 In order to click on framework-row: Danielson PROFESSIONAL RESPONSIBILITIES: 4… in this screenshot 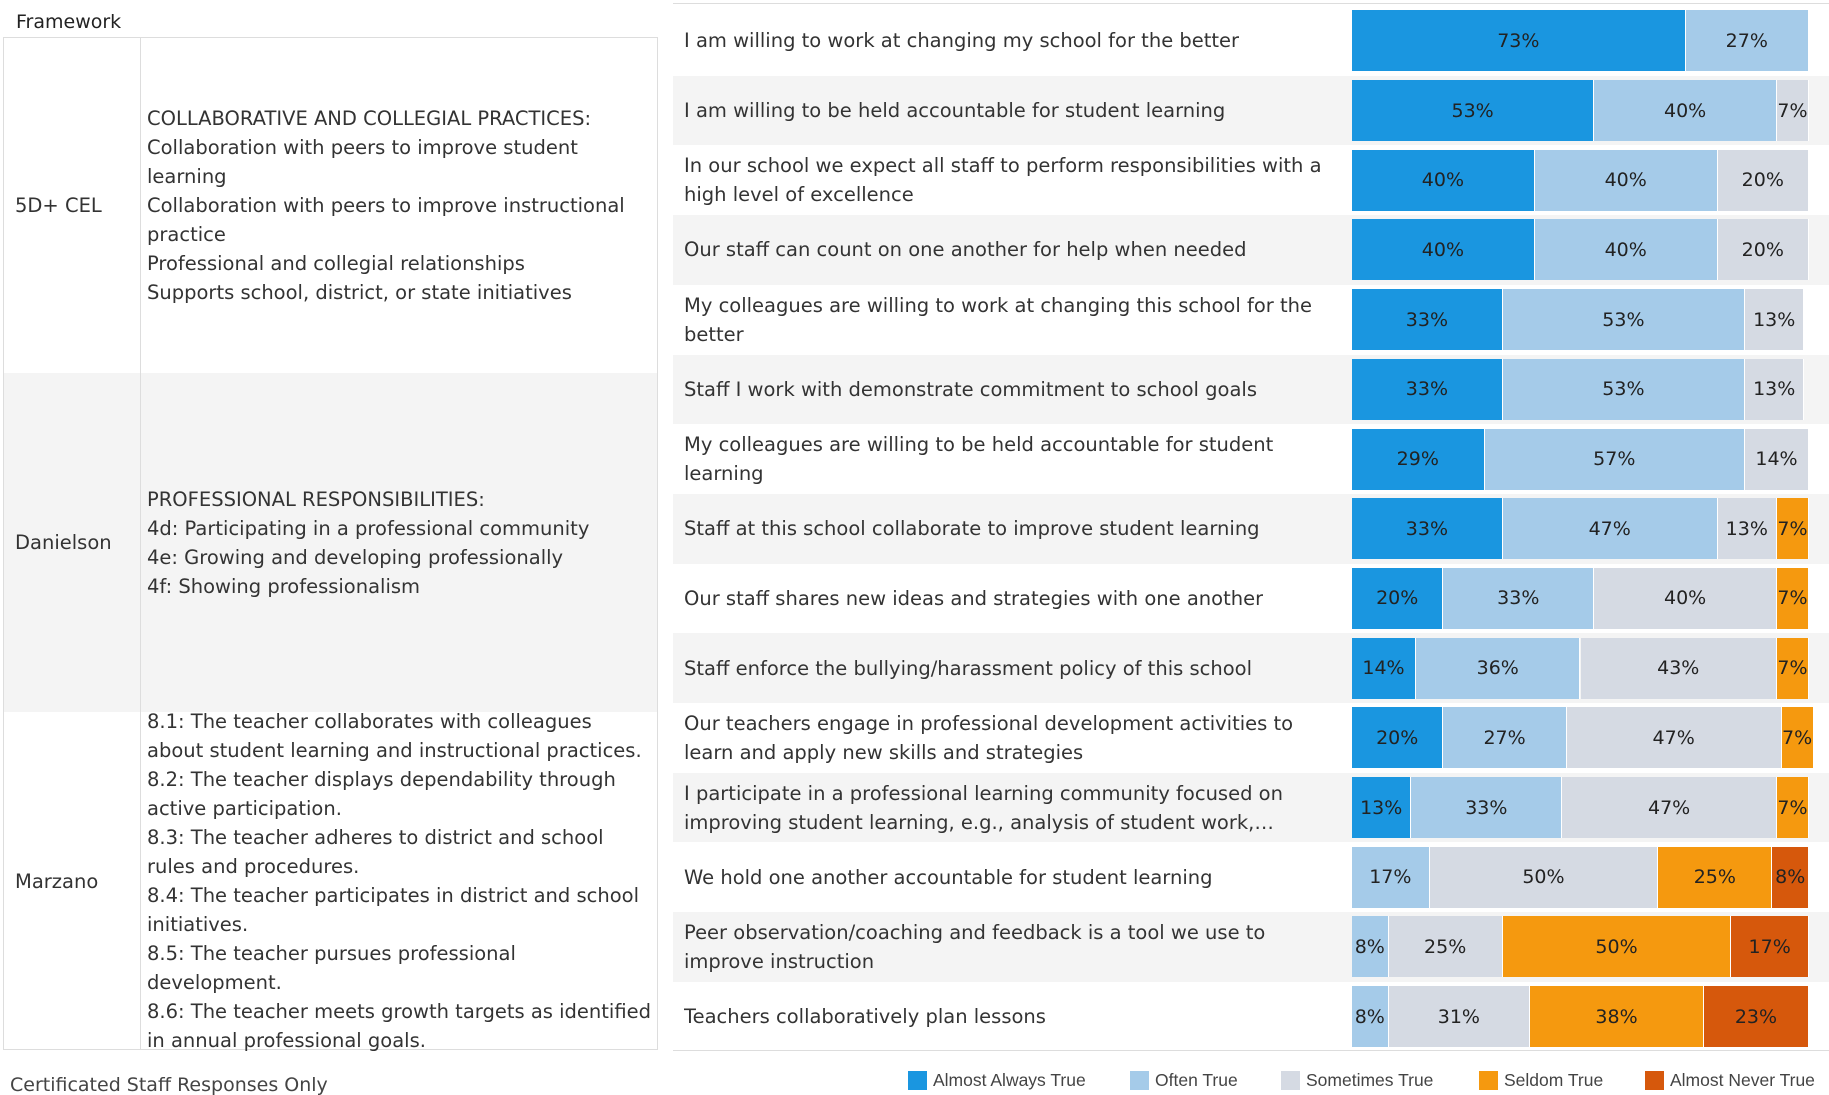, I will do `click(330, 542)`.